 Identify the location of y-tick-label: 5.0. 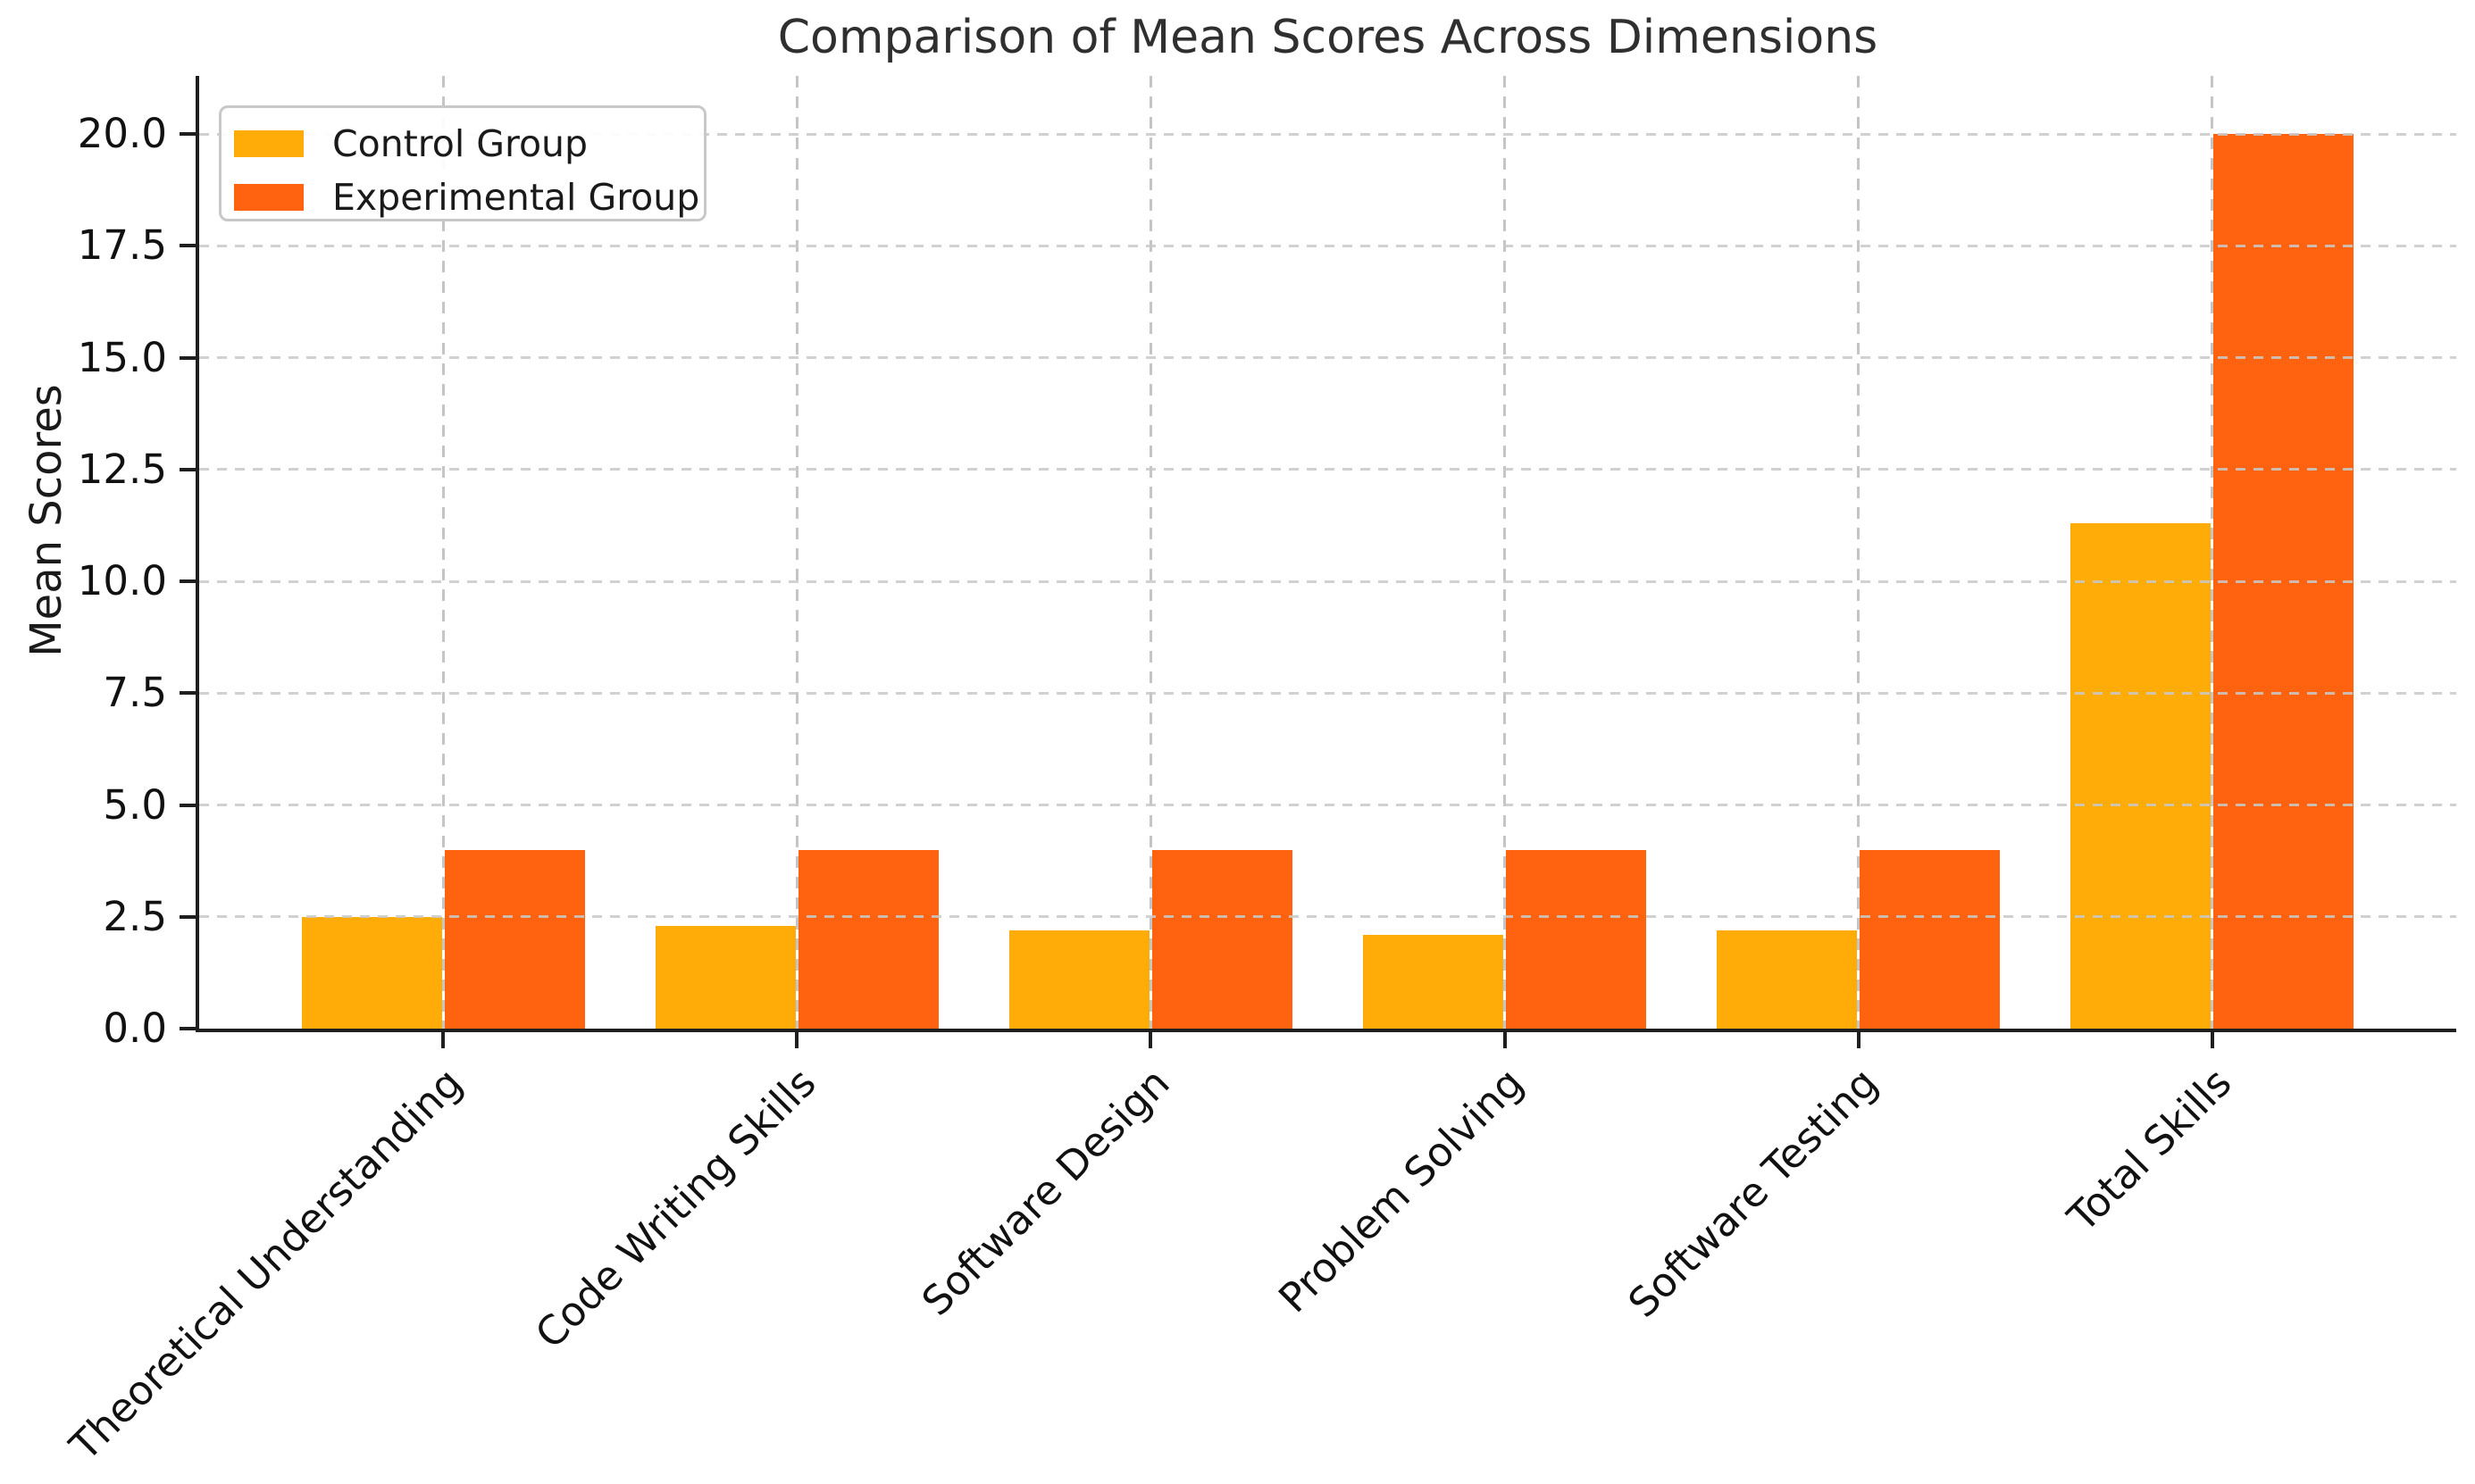
(135, 804).